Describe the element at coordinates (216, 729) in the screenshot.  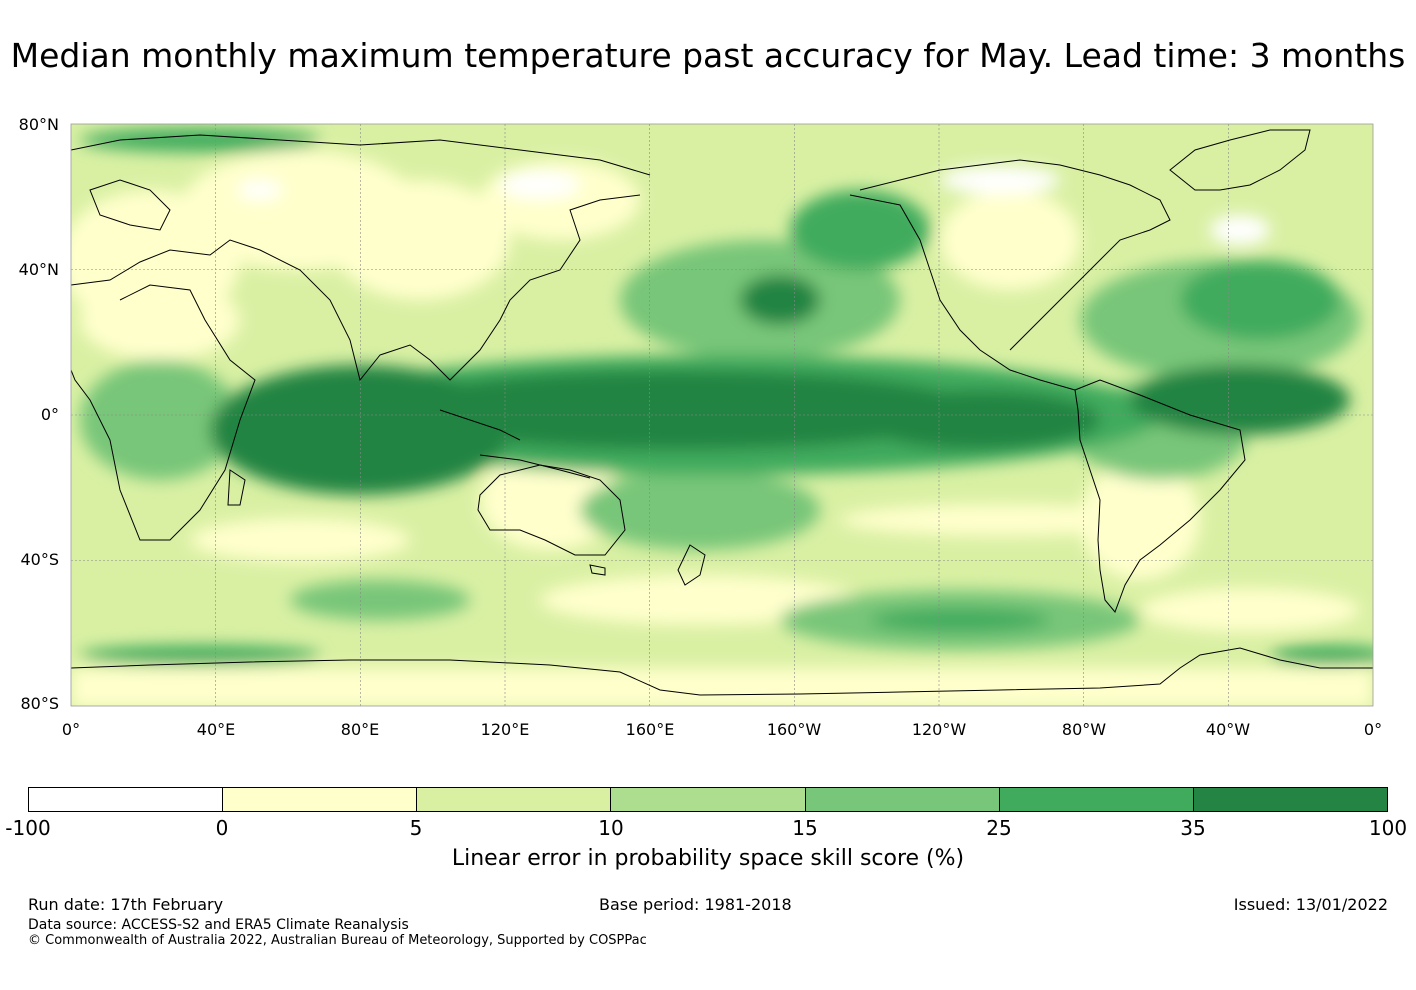
I see `lon-label-40e: 40°E` at that location.